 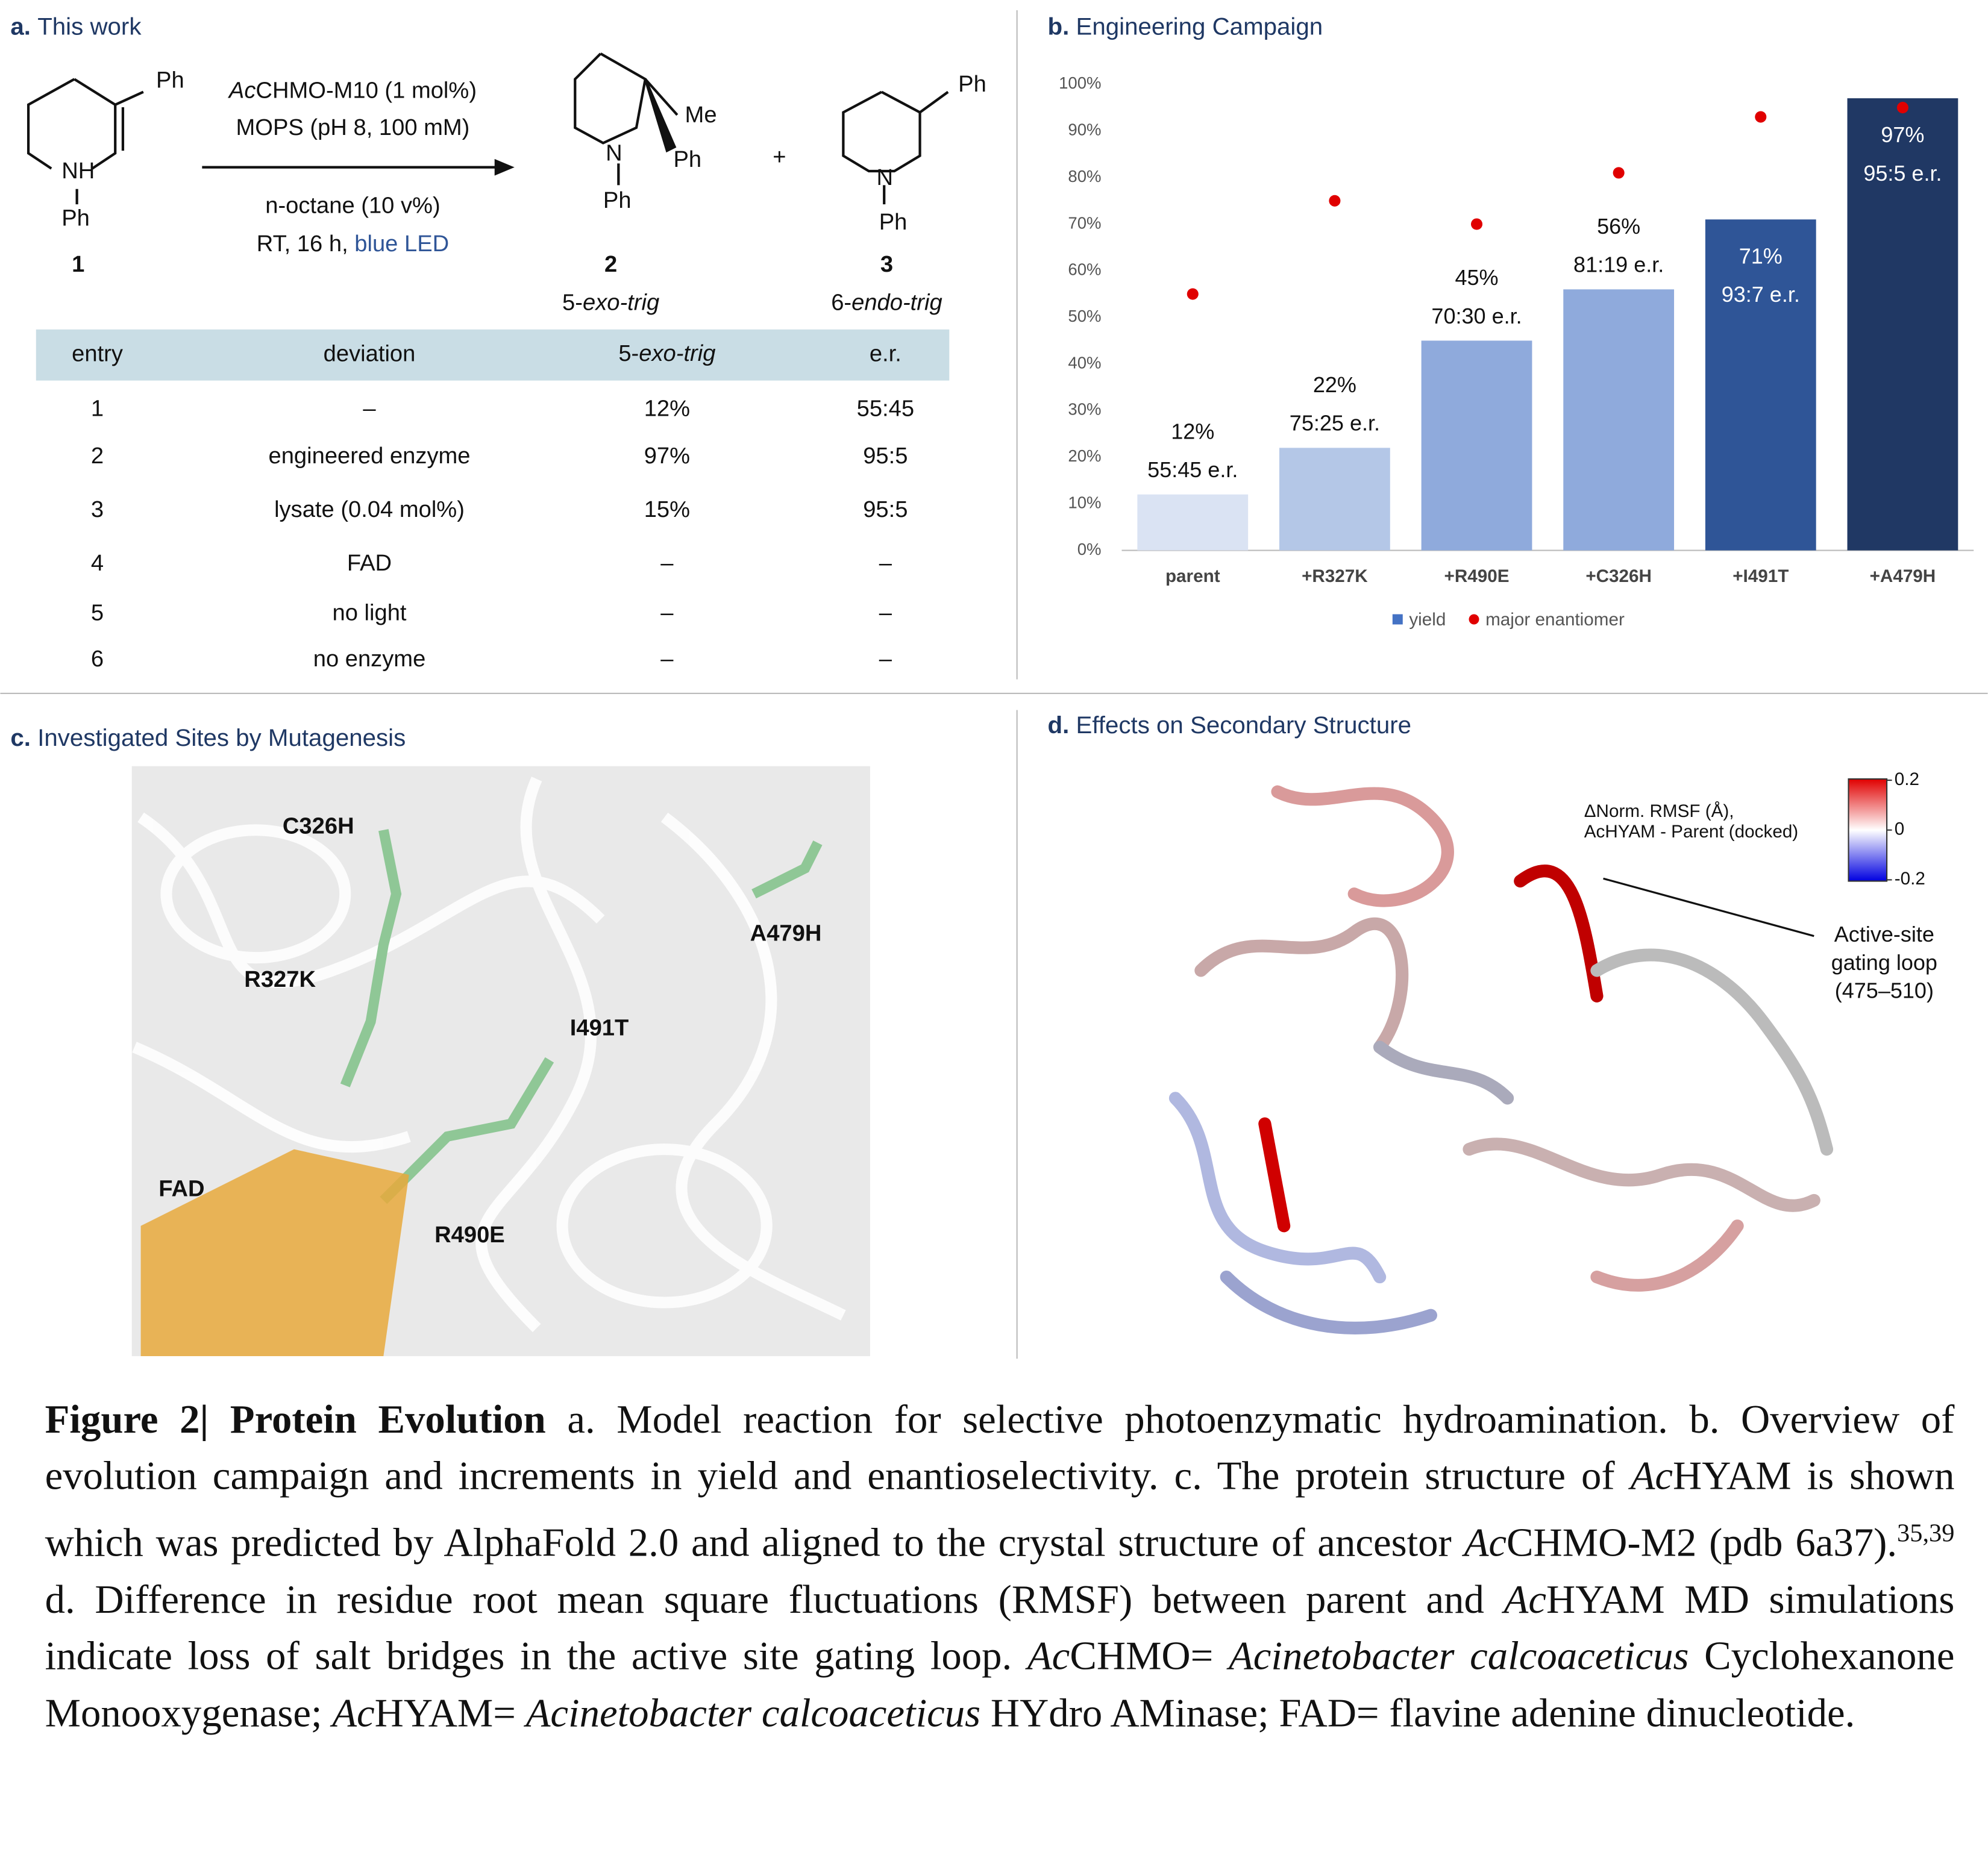 I want to click on table-cell: lysate (0.04 mol%), so click(x=369, y=509).